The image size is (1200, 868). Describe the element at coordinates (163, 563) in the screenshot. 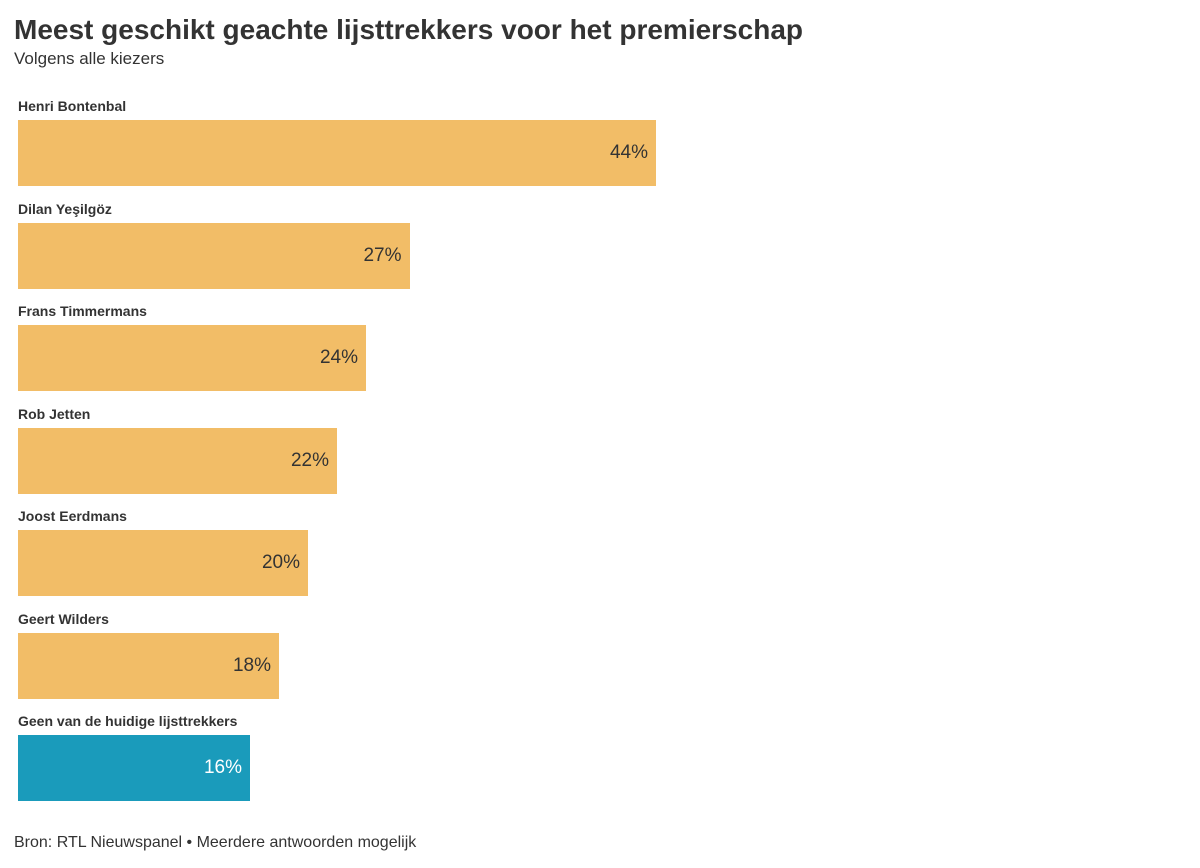

I see `bar: 20%` at that location.